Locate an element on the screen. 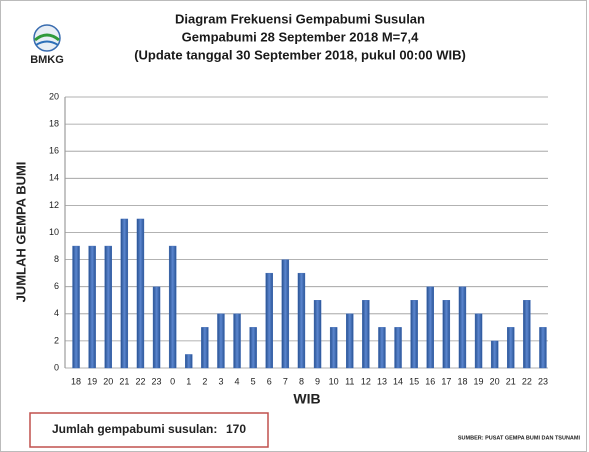 The height and width of the screenshot is (452, 589). logo-text: BMKG is located at coordinates (47, 60).